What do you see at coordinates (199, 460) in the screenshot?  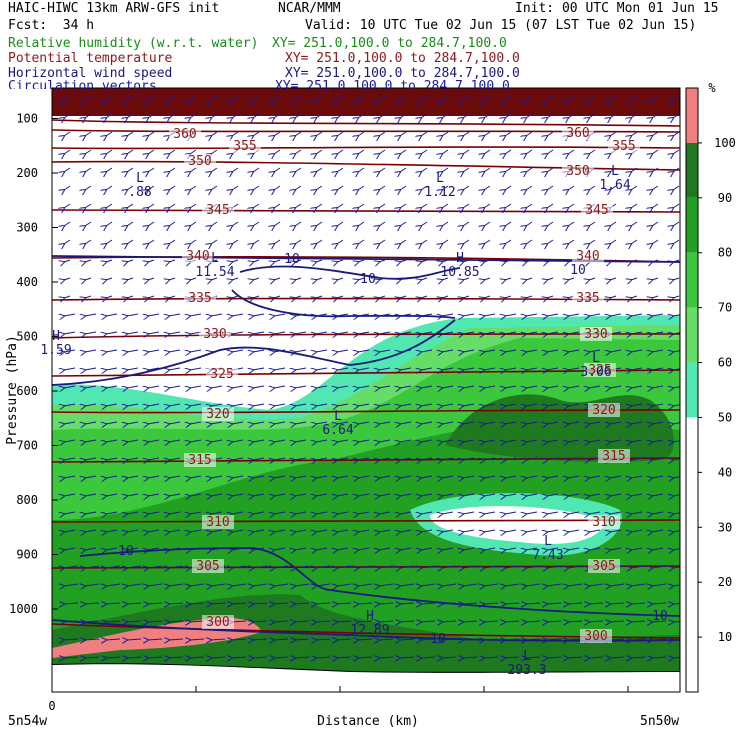 I see `theta-label: 315` at bounding box center [199, 460].